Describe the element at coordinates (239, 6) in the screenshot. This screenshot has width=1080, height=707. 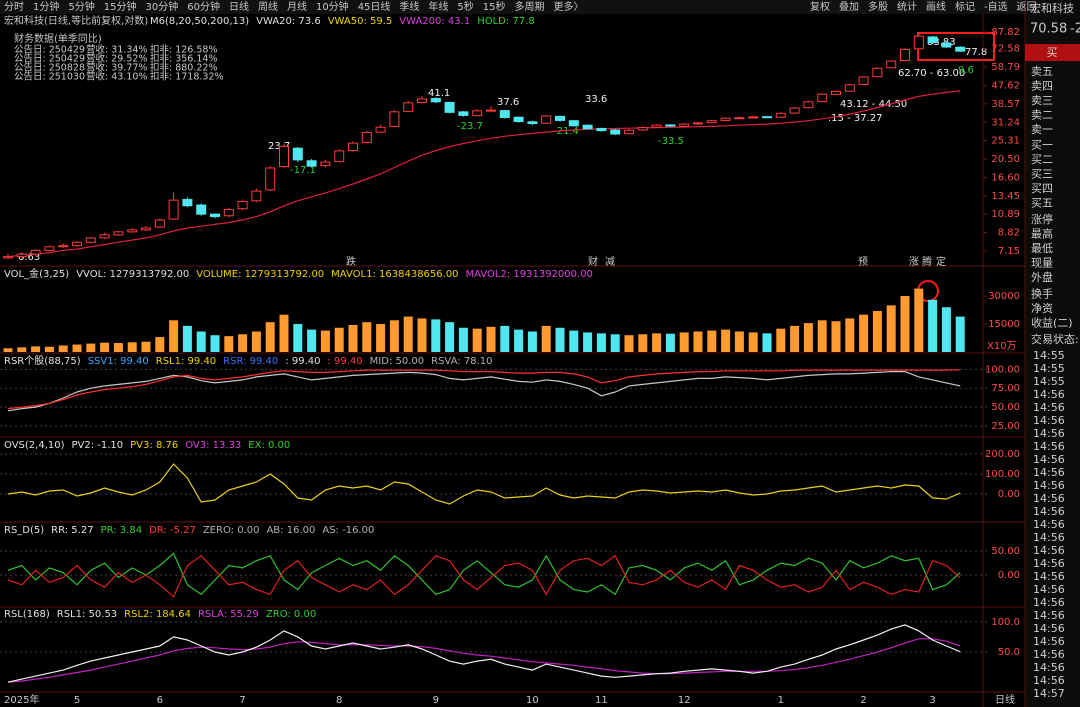
I see `period-tab: 日线` at that location.